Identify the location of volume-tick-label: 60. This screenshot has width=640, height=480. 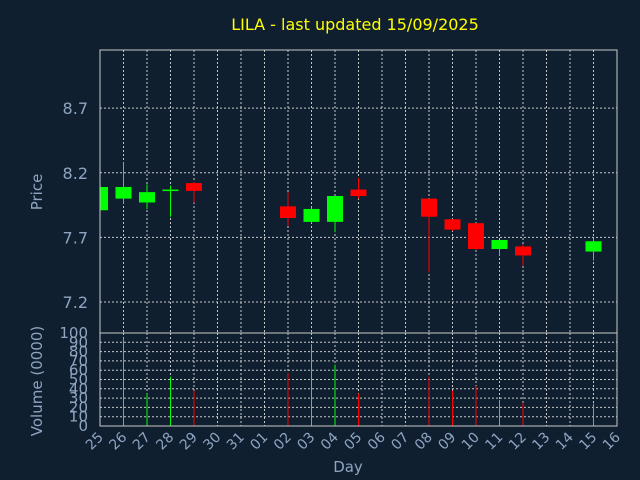
(78, 370).